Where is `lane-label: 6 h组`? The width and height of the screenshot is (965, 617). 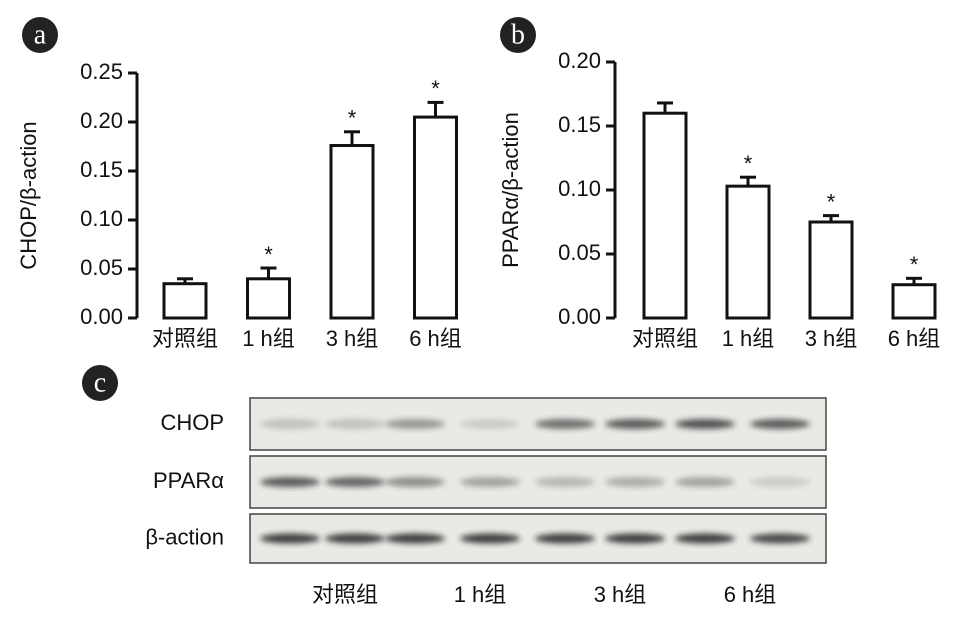
lane-label: 6 h组 is located at coordinates (750, 594).